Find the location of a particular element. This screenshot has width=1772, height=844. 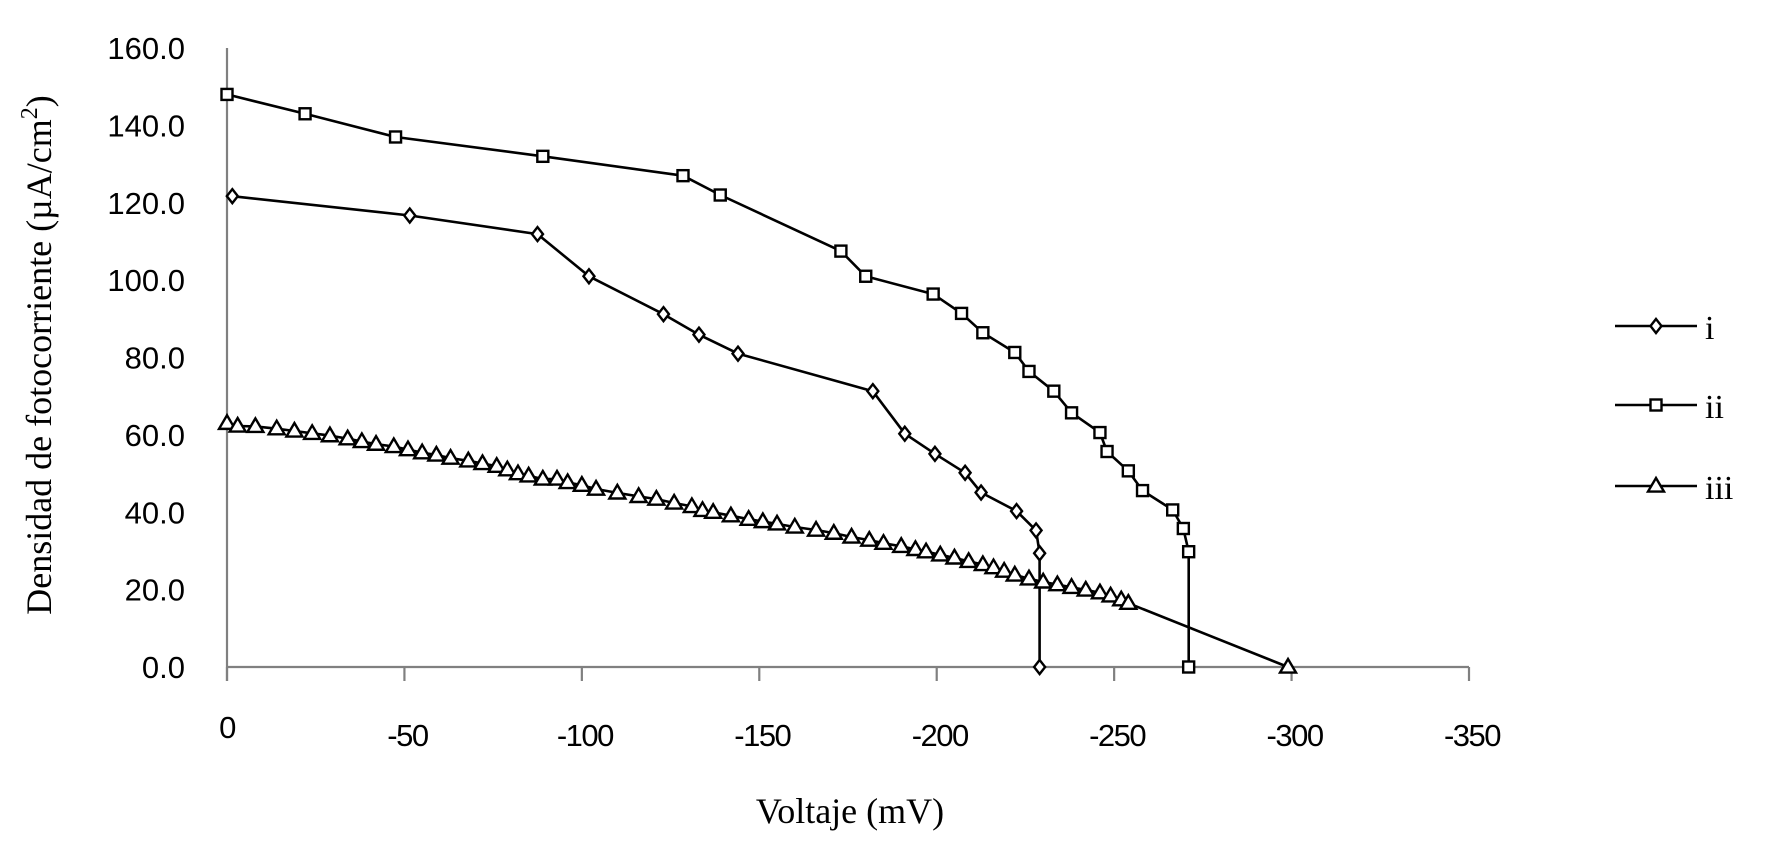

y-tick-label: 40.0 is located at coordinates (155, 512).